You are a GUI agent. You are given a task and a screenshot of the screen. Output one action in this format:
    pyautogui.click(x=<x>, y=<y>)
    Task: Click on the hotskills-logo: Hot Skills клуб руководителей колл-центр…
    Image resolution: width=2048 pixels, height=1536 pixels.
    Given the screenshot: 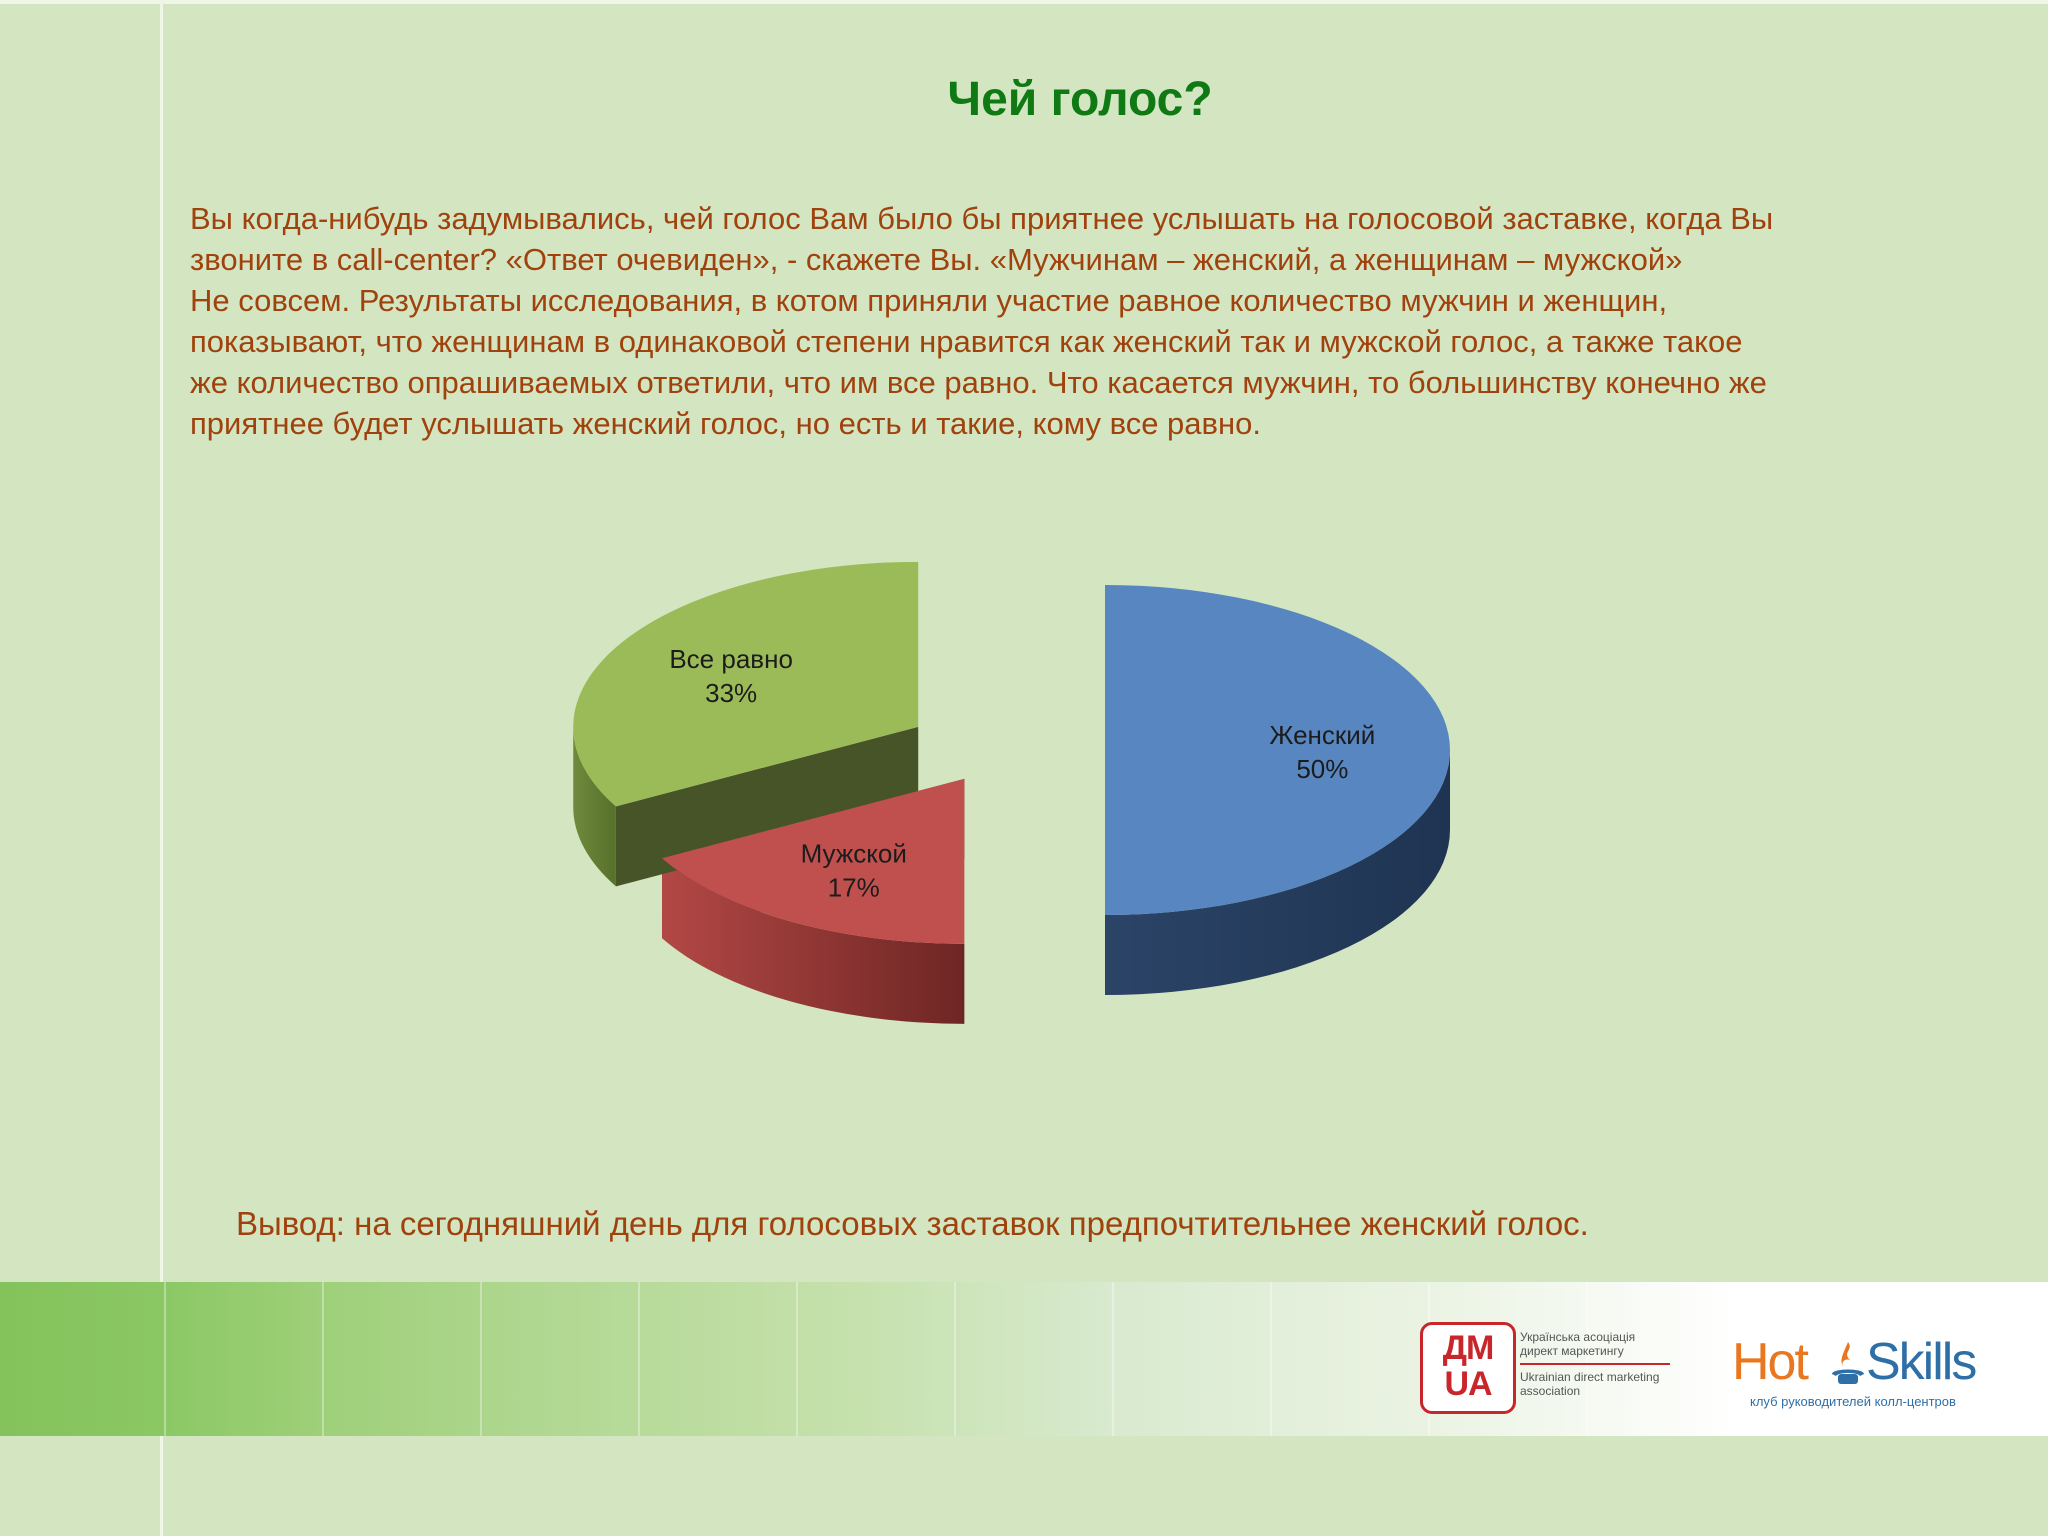 What is the action you would take?
    pyautogui.click(x=1862, y=1372)
    